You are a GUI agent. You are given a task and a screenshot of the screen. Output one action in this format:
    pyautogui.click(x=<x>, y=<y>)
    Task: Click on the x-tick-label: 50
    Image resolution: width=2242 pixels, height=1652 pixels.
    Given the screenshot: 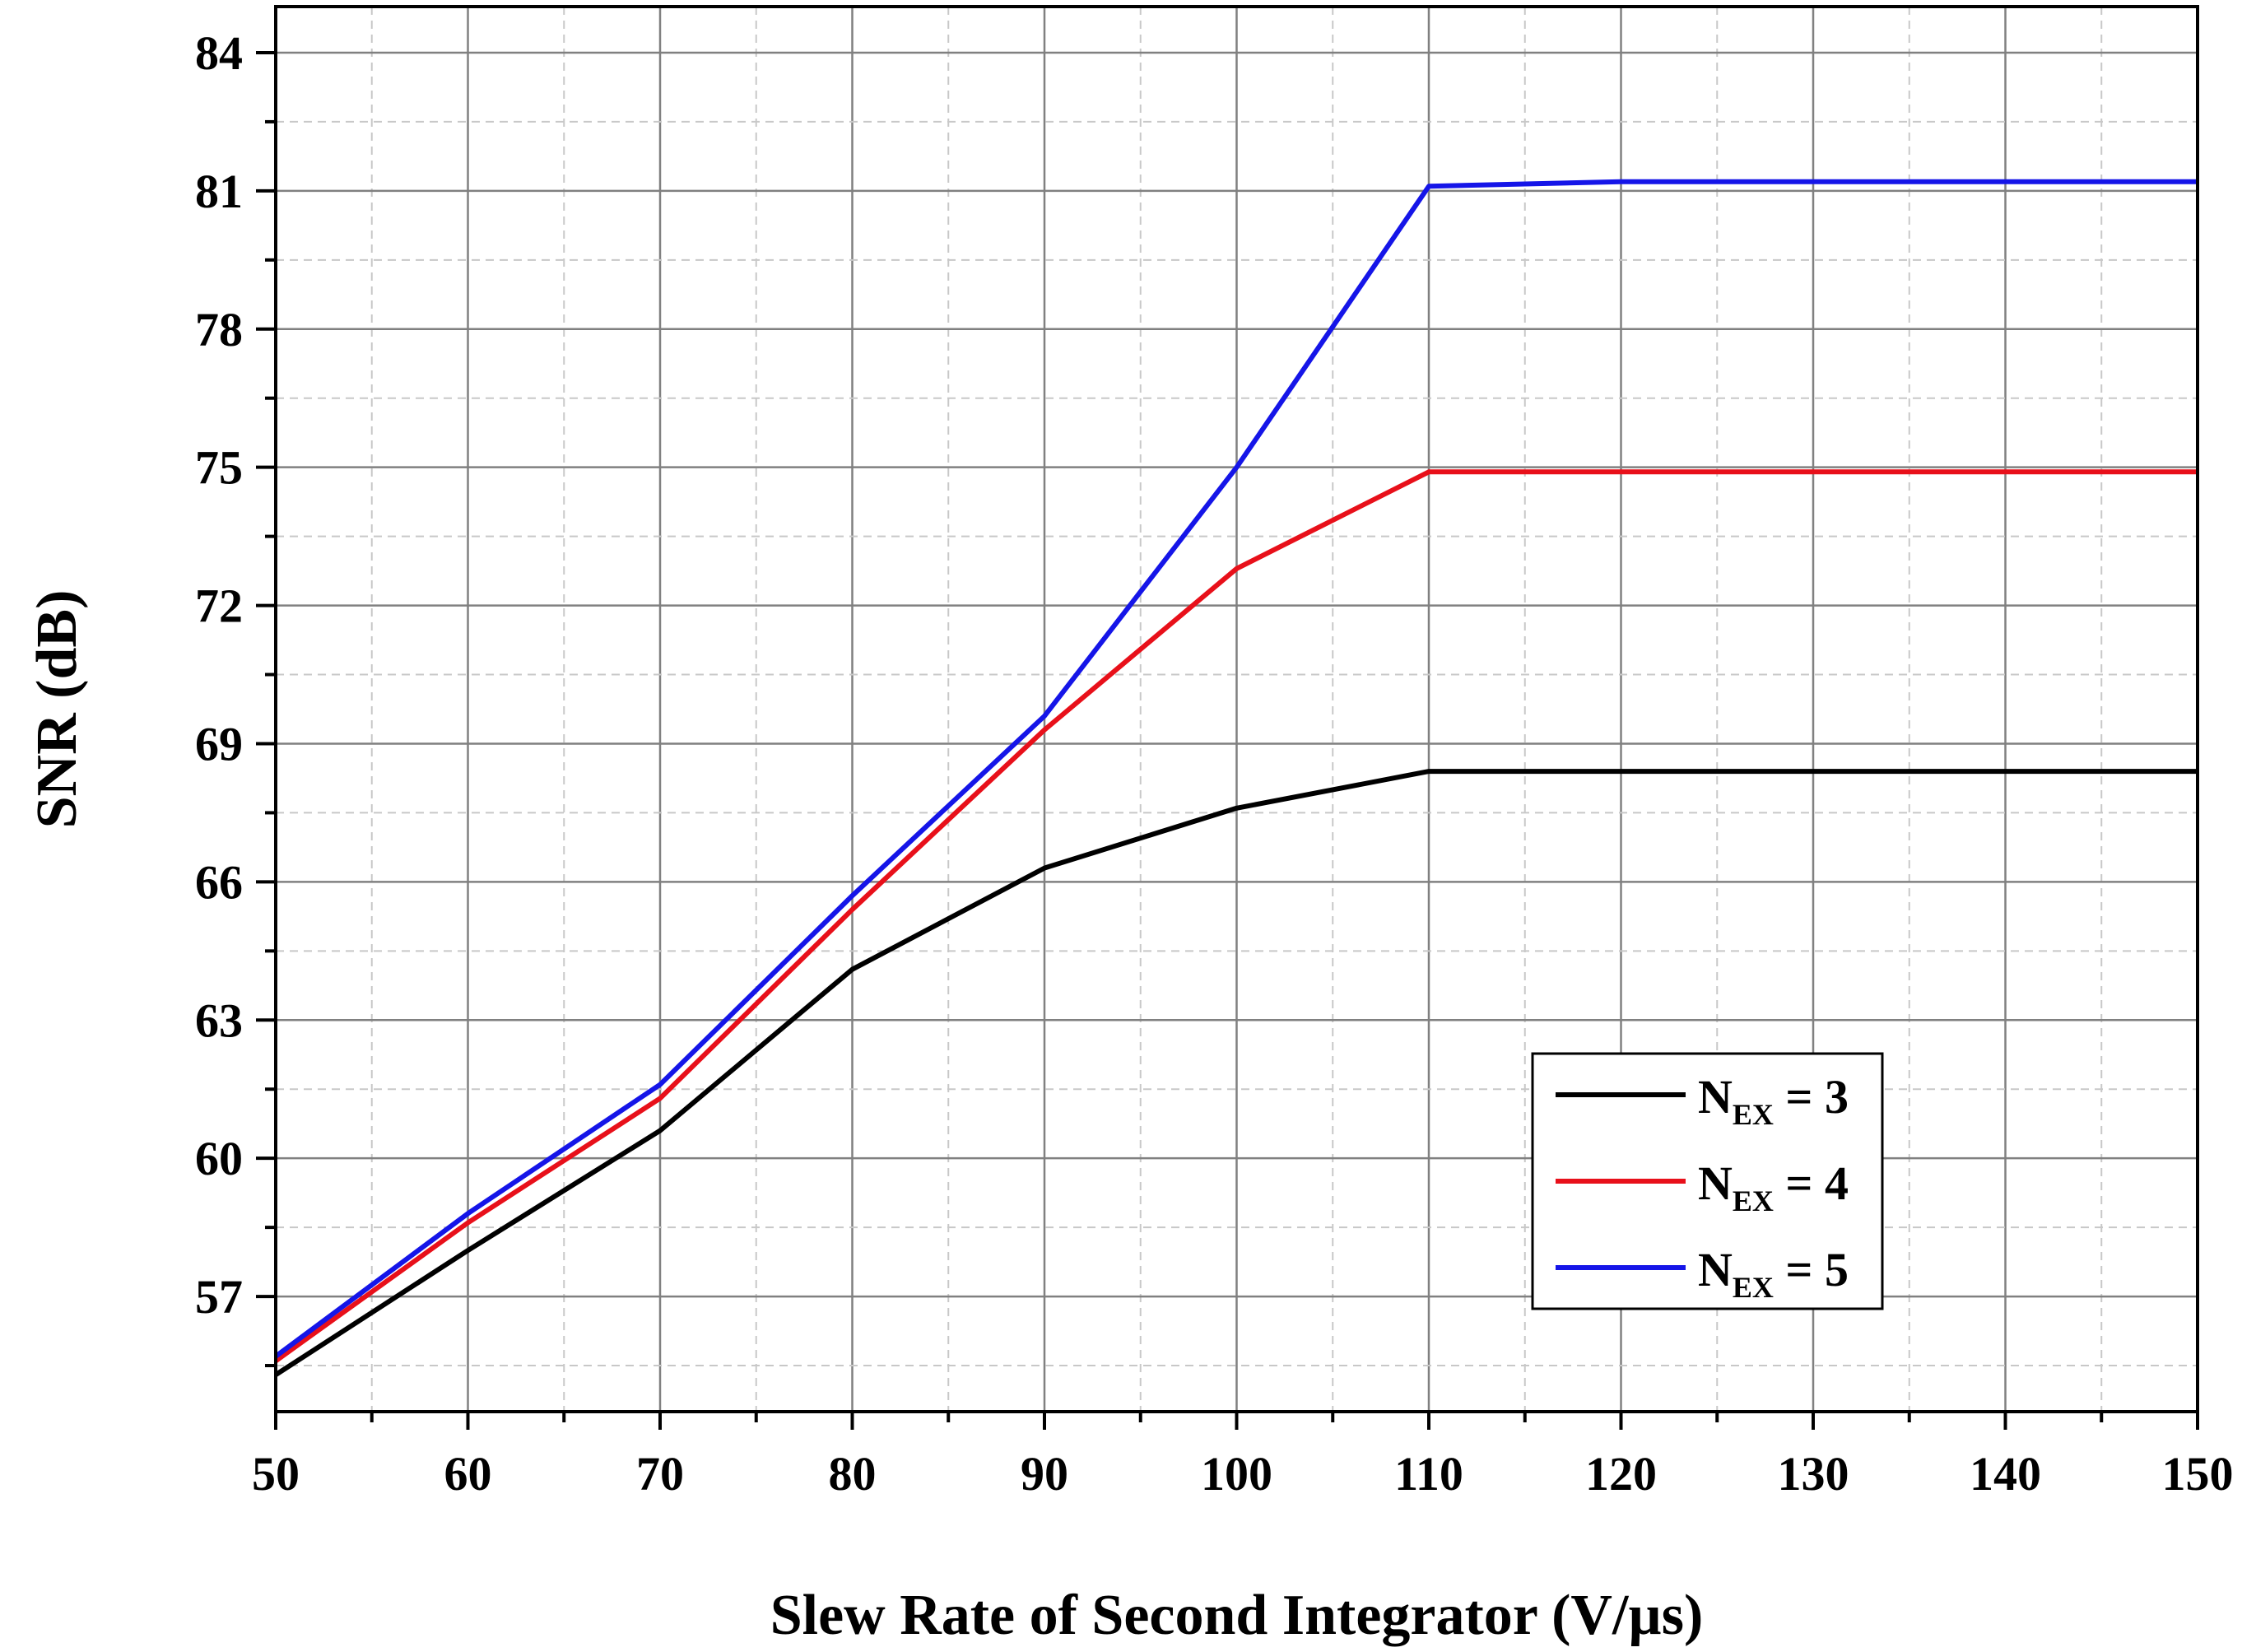 What is the action you would take?
    pyautogui.click(x=276, y=1474)
    